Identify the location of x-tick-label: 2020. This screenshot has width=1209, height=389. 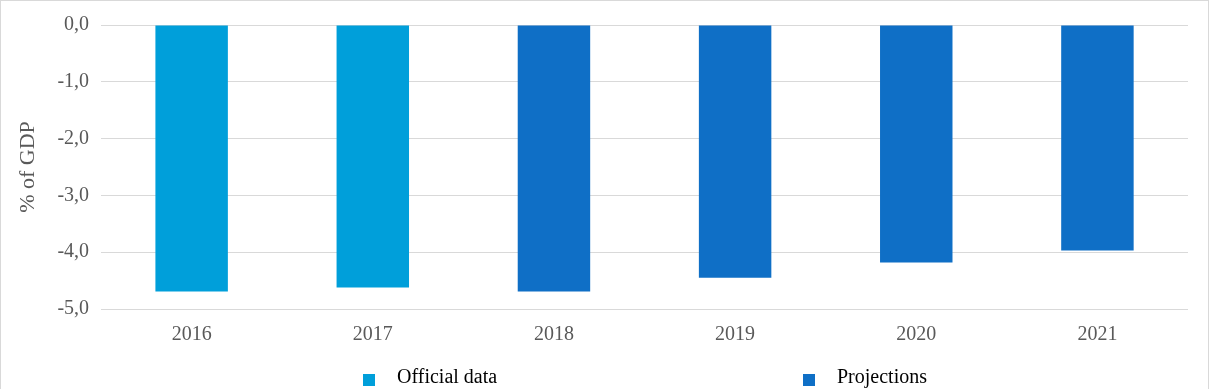
(916, 333).